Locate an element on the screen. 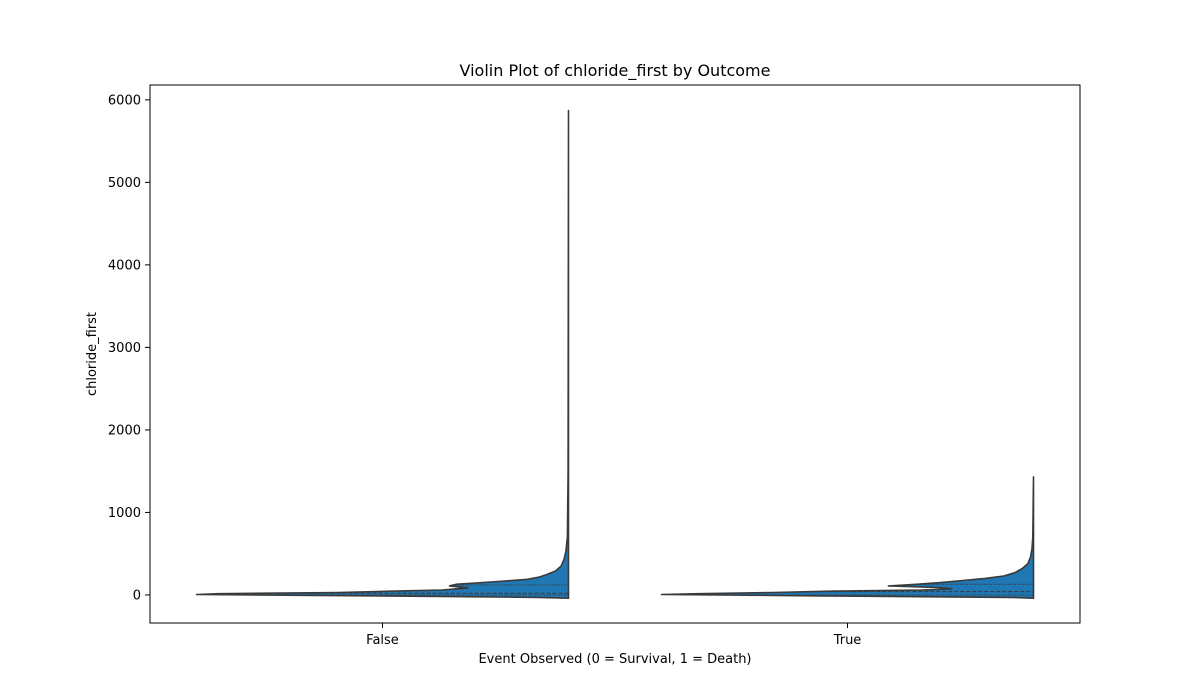 The height and width of the screenshot is (700, 1200). y-axis-label: chloride_first is located at coordinates (92, 354).